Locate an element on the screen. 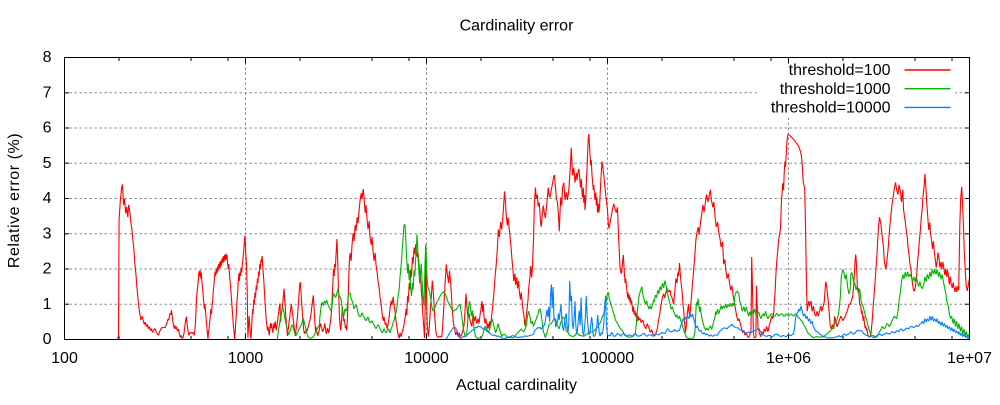 This screenshot has width=1000, height=405. svg-text: threshold=10000 is located at coordinates (831, 108).